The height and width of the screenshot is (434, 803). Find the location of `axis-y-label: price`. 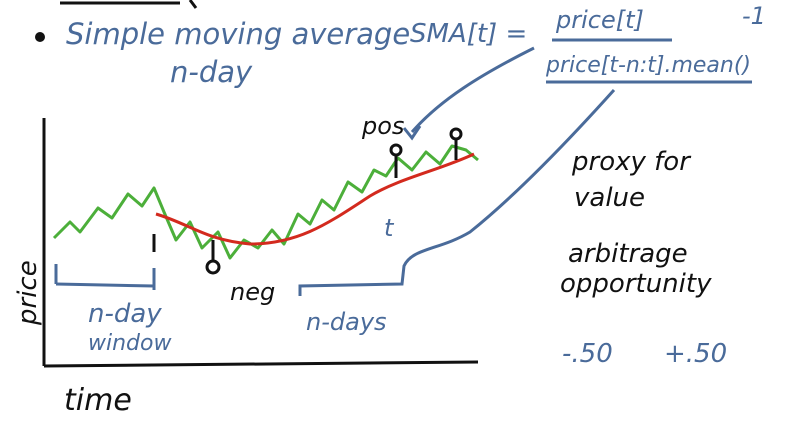

axis-y-label: price is located at coordinates (28, 293).